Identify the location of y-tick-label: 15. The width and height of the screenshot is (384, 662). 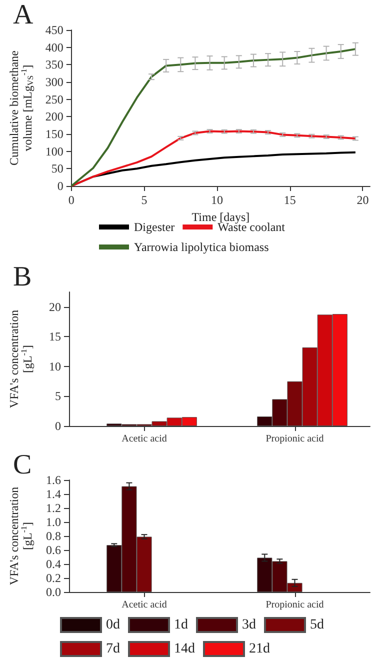
(55, 337).